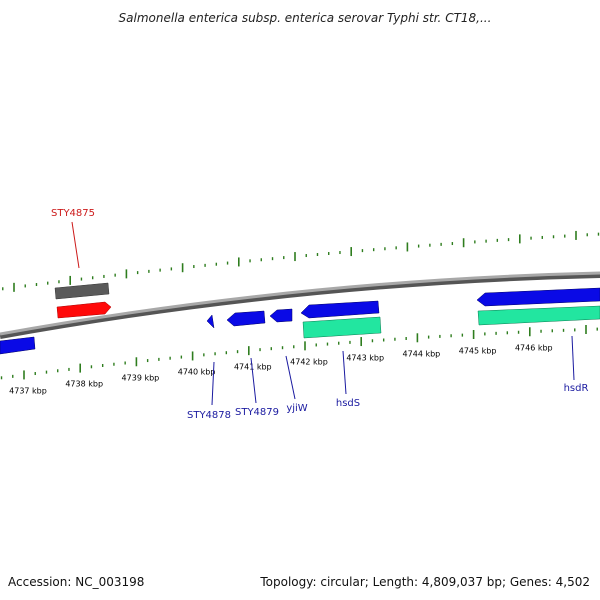 Image resolution: width=600 pixels, height=600 pixels. What do you see at coordinates (141, 377) in the screenshot?
I see `scale-label: 4739 kbp` at bounding box center [141, 377].